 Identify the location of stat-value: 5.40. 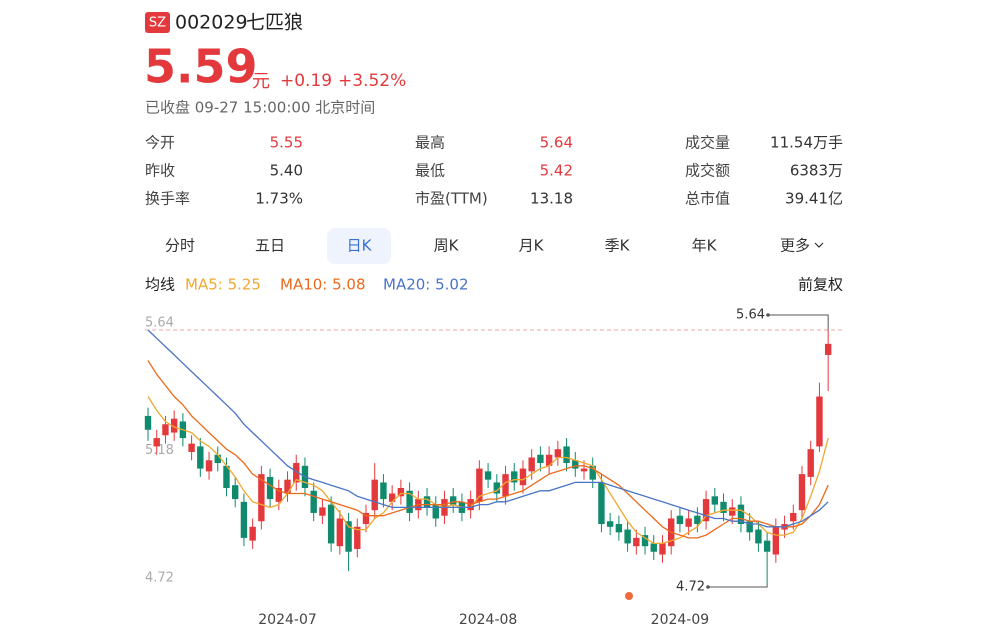
(286, 171).